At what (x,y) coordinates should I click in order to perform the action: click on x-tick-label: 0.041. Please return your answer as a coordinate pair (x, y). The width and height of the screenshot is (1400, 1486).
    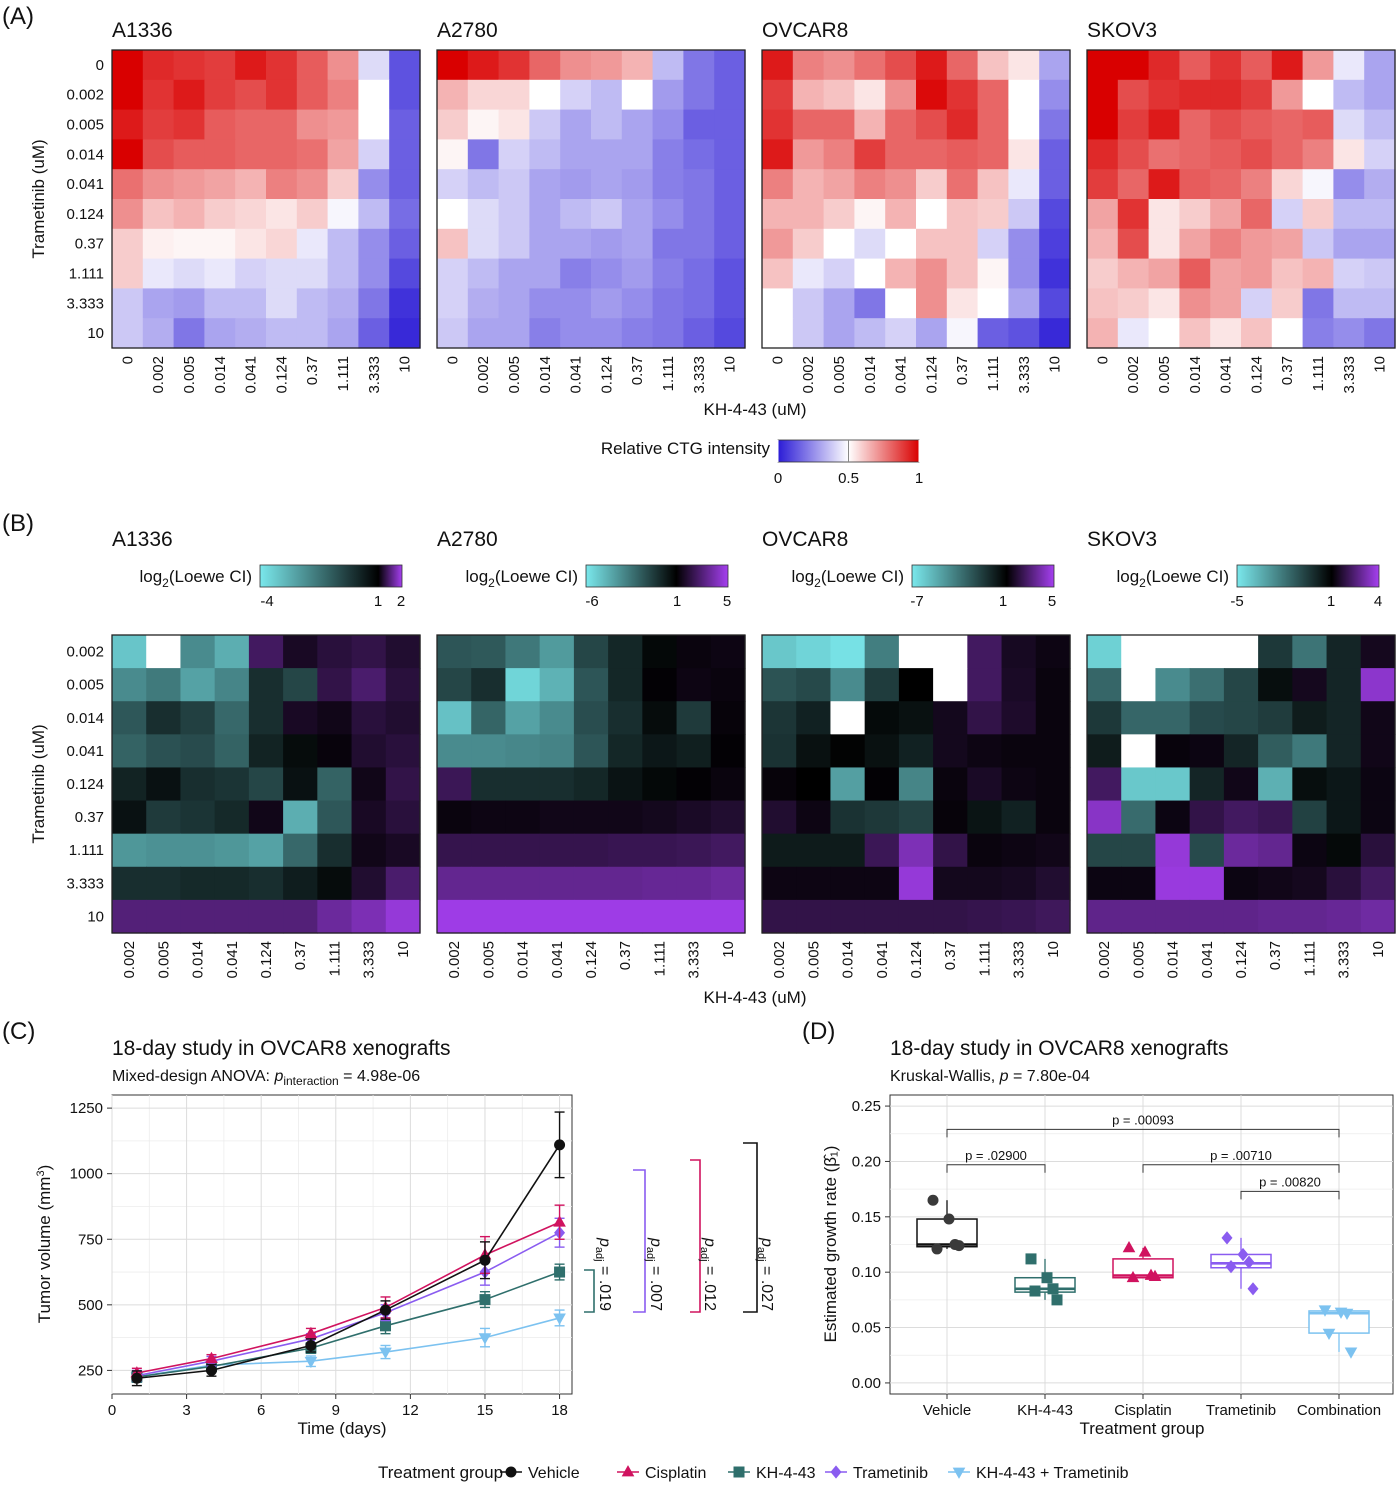
    Looking at the image, I should click on (251, 375).